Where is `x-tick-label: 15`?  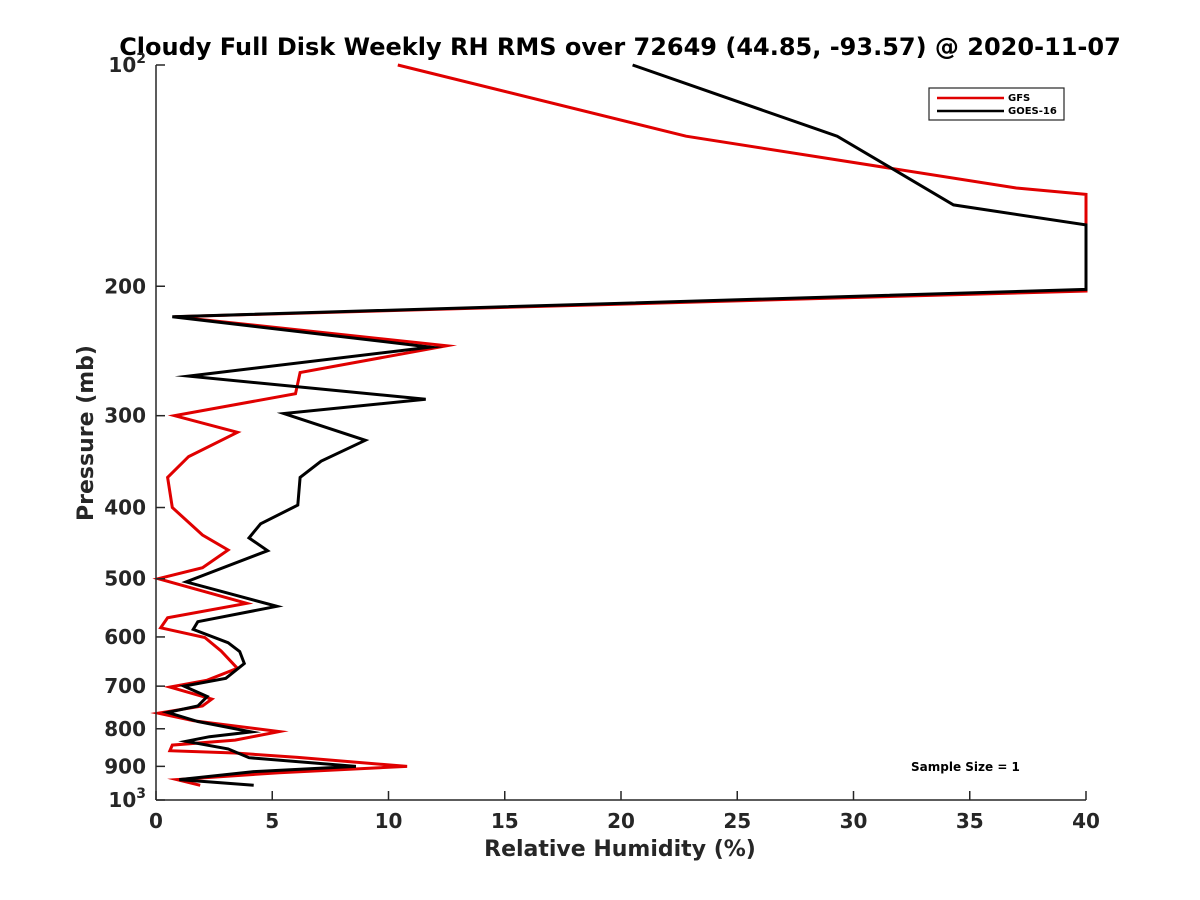
x-tick-label: 15 is located at coordinates (505, 821).